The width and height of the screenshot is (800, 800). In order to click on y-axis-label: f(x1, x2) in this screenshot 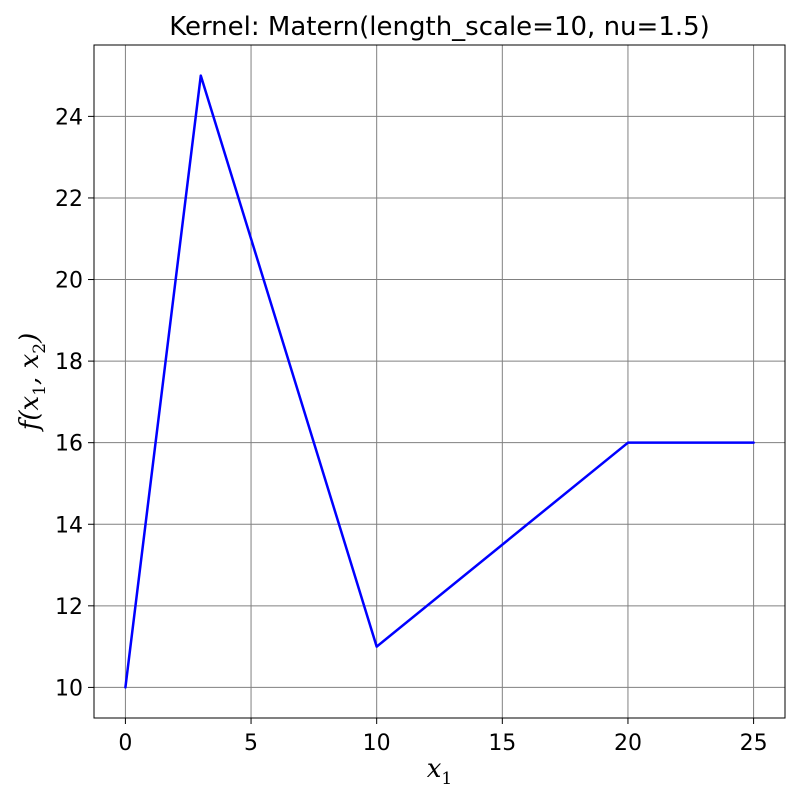, I will do `click(32, 382)`.